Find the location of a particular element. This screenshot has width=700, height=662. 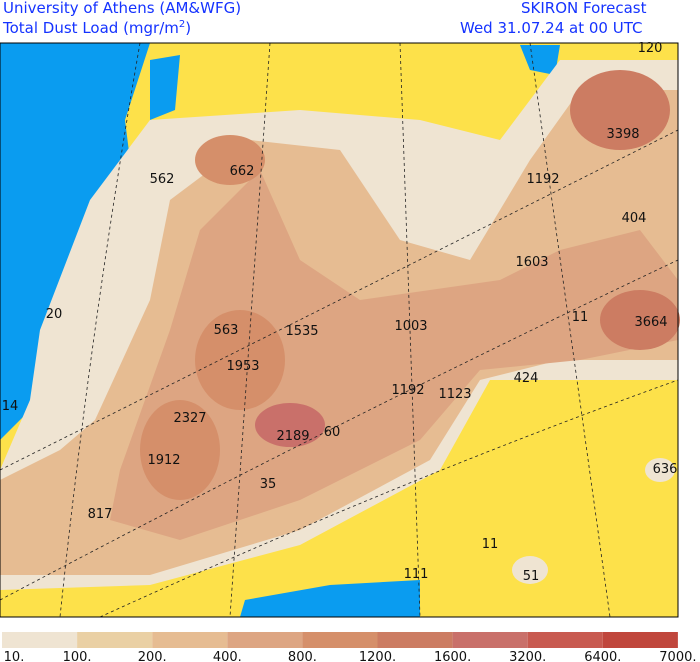

dust-value-label: 1535 is located at coordinates (301, 331).